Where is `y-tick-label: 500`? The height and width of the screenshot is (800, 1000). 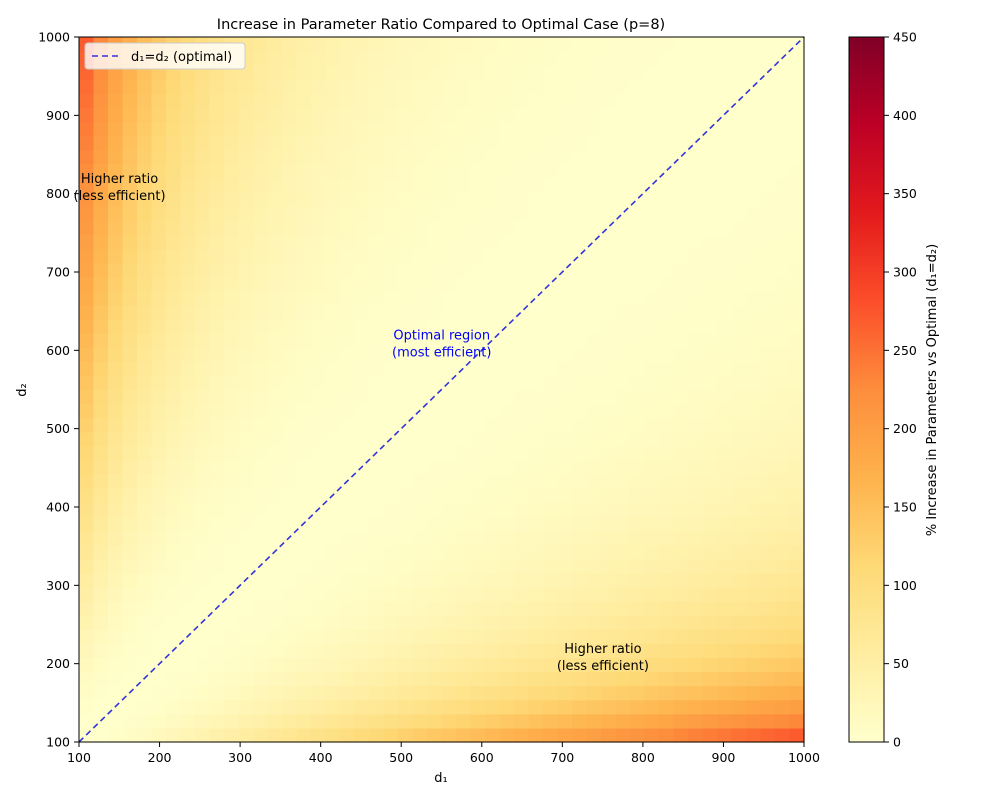 y-tick-label: 500 is located at coordinates (58, 428).